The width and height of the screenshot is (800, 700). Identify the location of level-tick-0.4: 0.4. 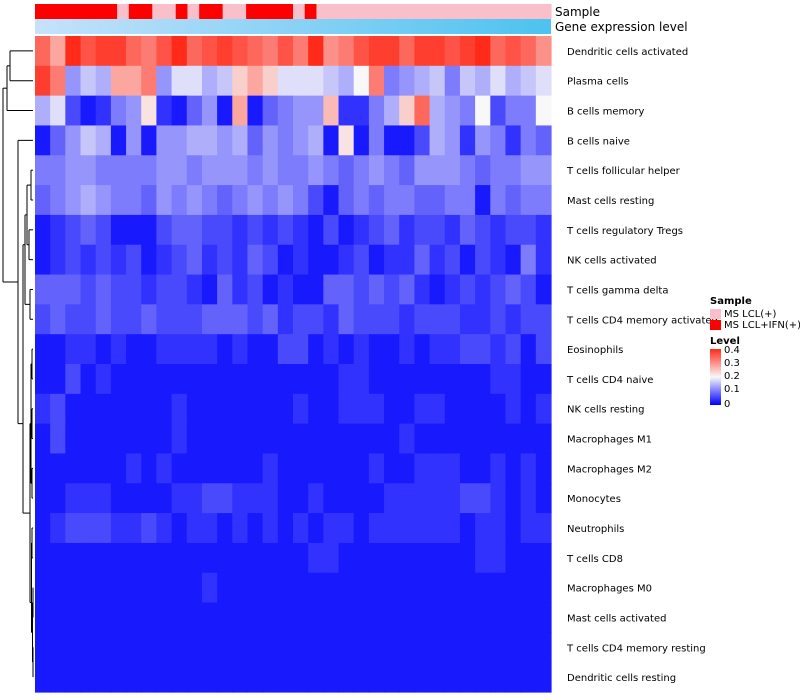
(732, 350).